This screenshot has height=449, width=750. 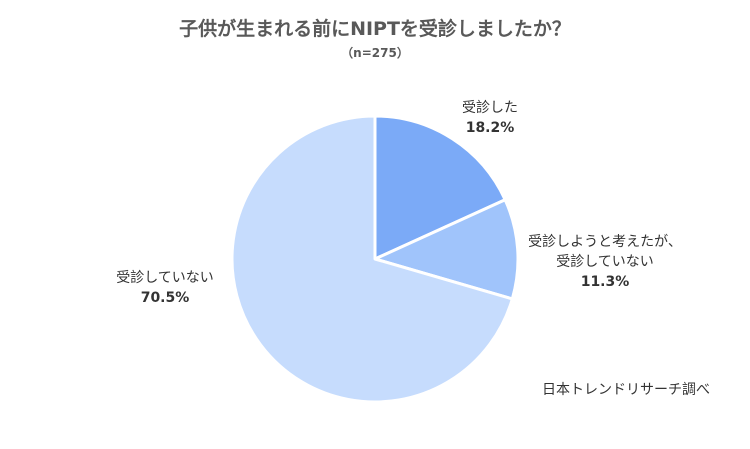 I want to click on slice-value-label: 11.3%, so click(x=605, y=282).